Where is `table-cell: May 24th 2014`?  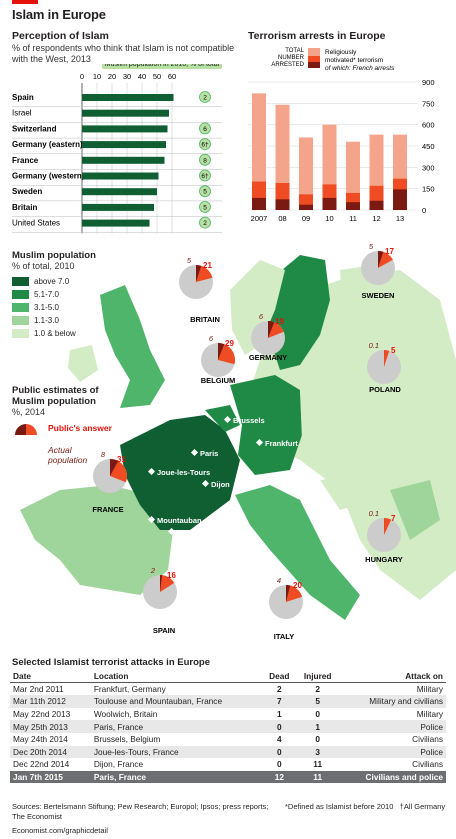
table-cell: May 24th 2014 is located at coordinates (40, 739).